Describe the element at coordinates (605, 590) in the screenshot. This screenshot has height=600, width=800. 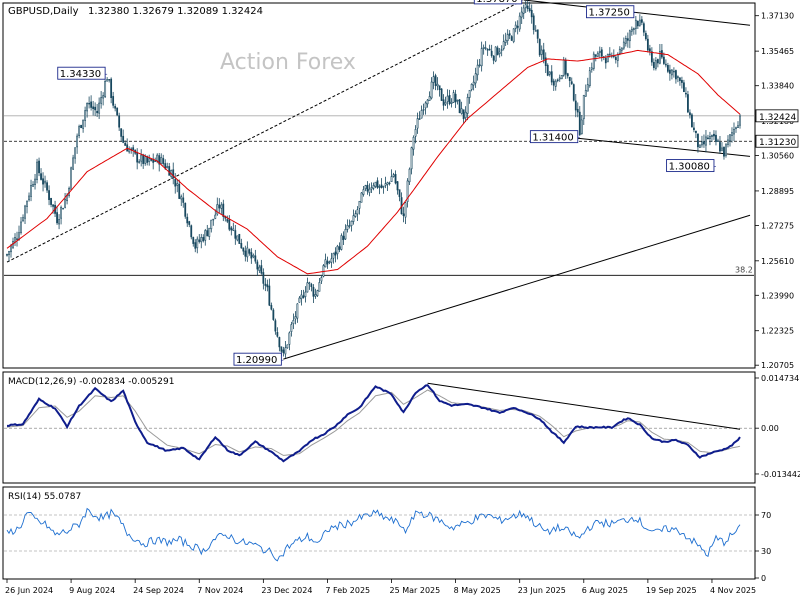
I see `x-axis-label: 6 Aug 2025` at that location.